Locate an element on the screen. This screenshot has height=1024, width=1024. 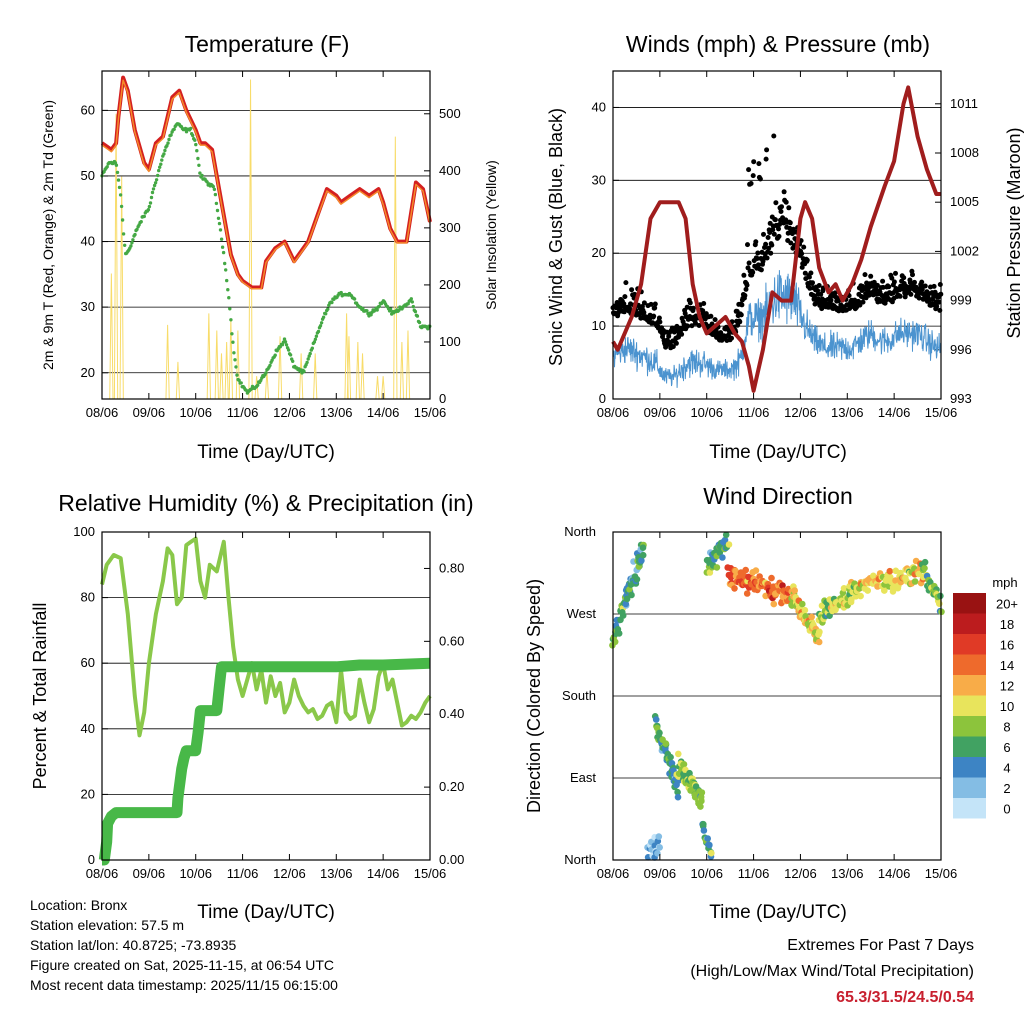
colorbar-label: 18 is located at coordinates (1007, 624).